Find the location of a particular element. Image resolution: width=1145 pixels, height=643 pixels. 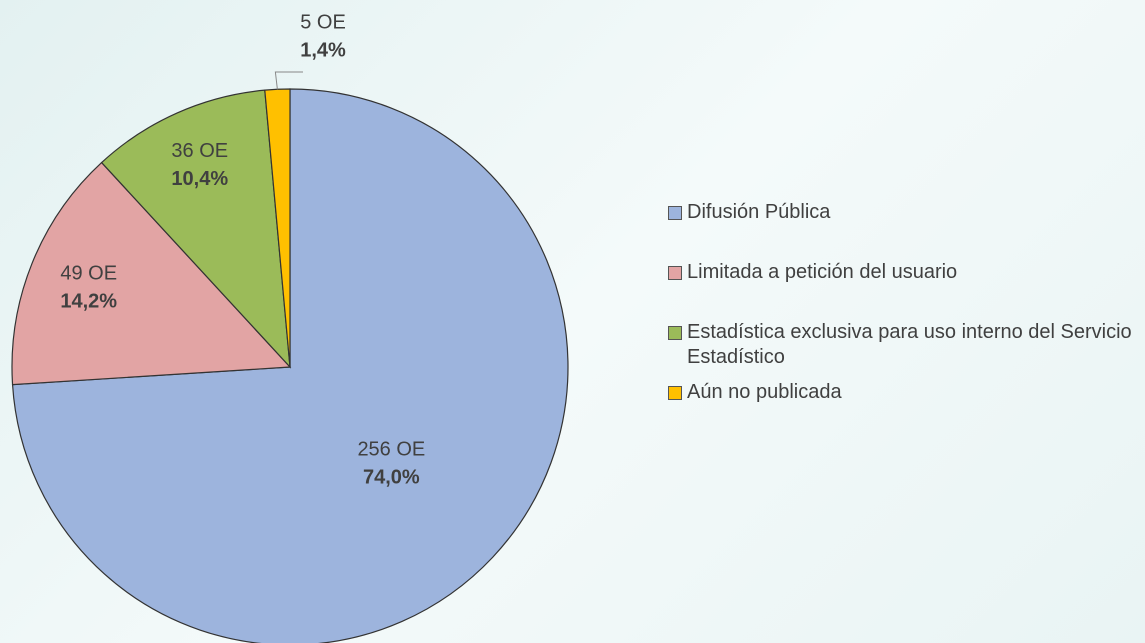

data-label-percent: 14,2% is located at coordinates (88, 302).